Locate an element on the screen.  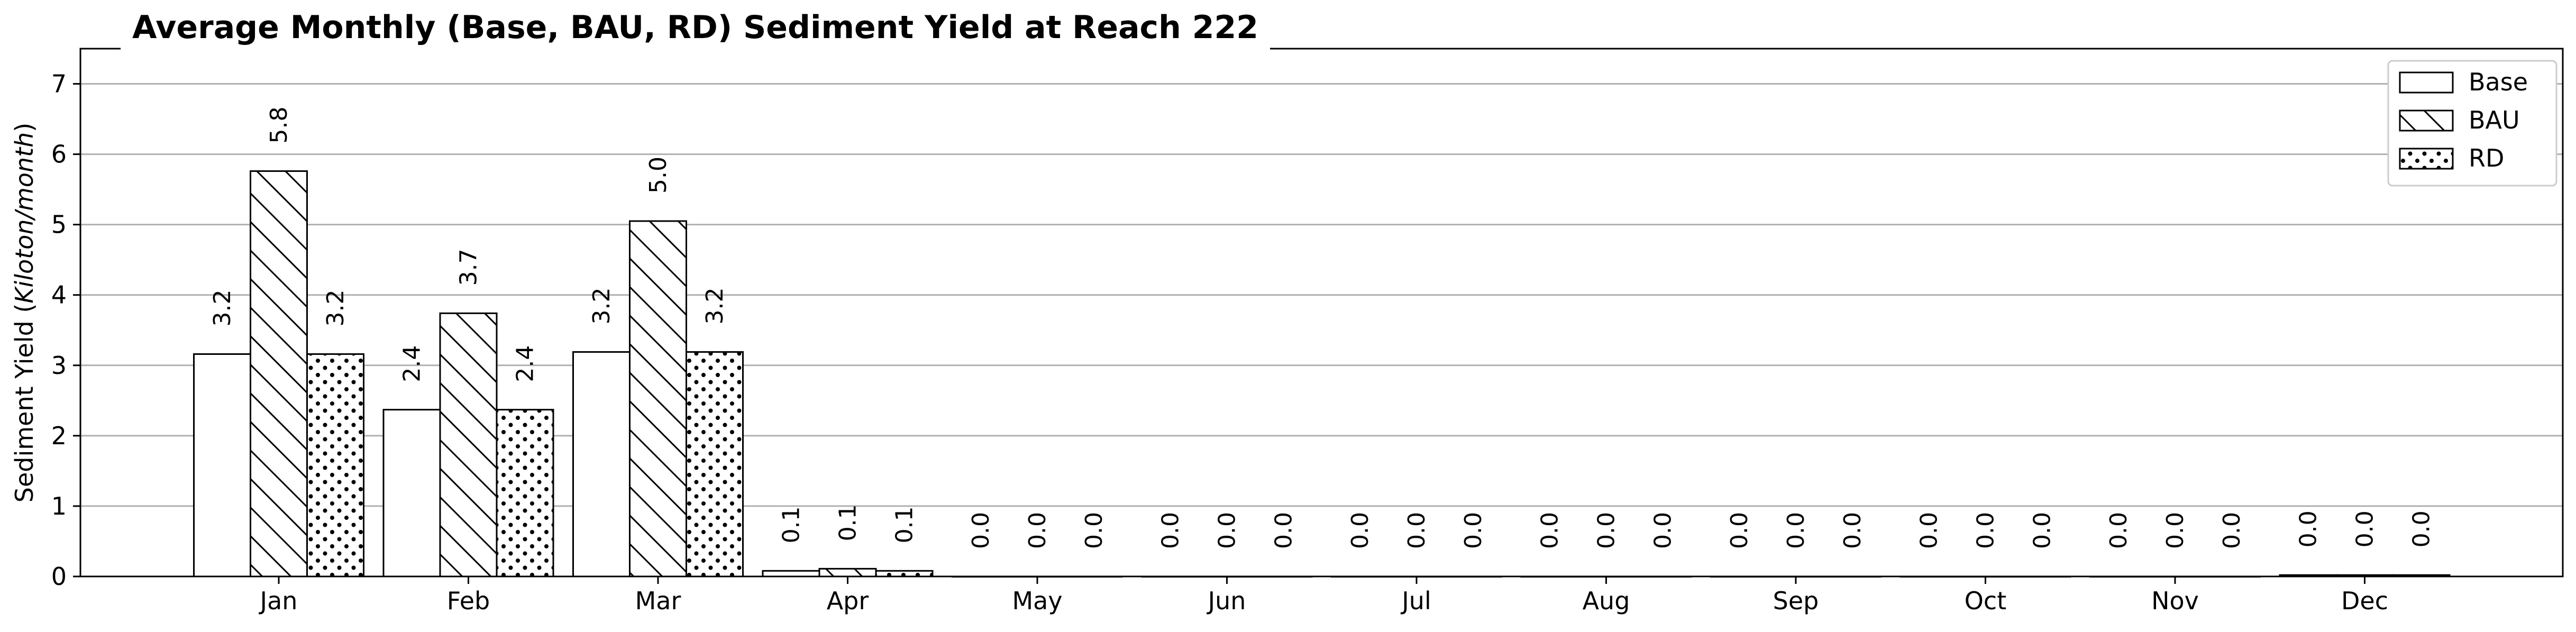
legend-swatch-rd is located at coordinates (2426, 159).